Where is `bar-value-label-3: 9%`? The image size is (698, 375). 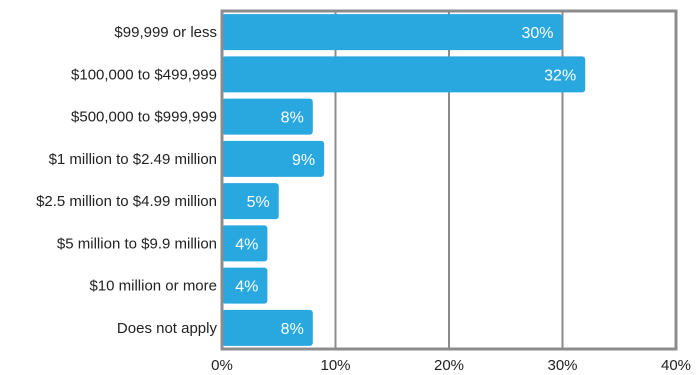
bar-value-label-3: 9% is located at coordinates (303, 160).